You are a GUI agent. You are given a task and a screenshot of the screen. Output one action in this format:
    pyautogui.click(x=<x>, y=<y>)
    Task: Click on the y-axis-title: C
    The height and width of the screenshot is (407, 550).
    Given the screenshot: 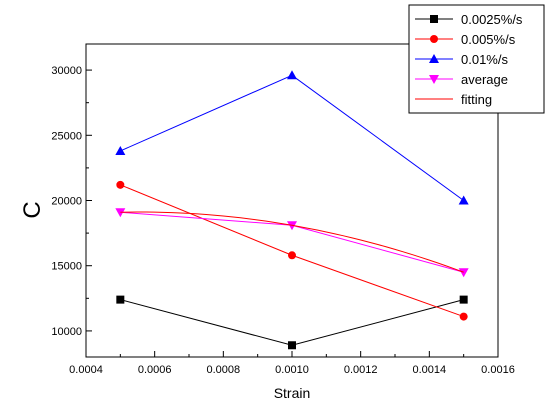 What is the action you would take?
    pyautogui.click(x=32, y=209)
    